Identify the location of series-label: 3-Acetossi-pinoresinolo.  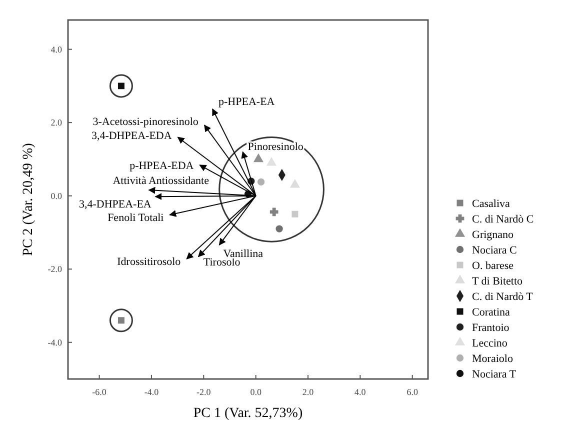
(145, 122).